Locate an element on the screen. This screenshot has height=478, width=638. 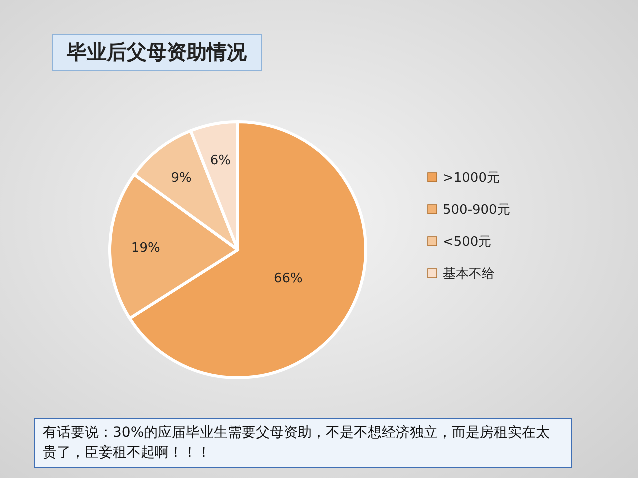
data-label: 19% is located at coordinates (145, 248).